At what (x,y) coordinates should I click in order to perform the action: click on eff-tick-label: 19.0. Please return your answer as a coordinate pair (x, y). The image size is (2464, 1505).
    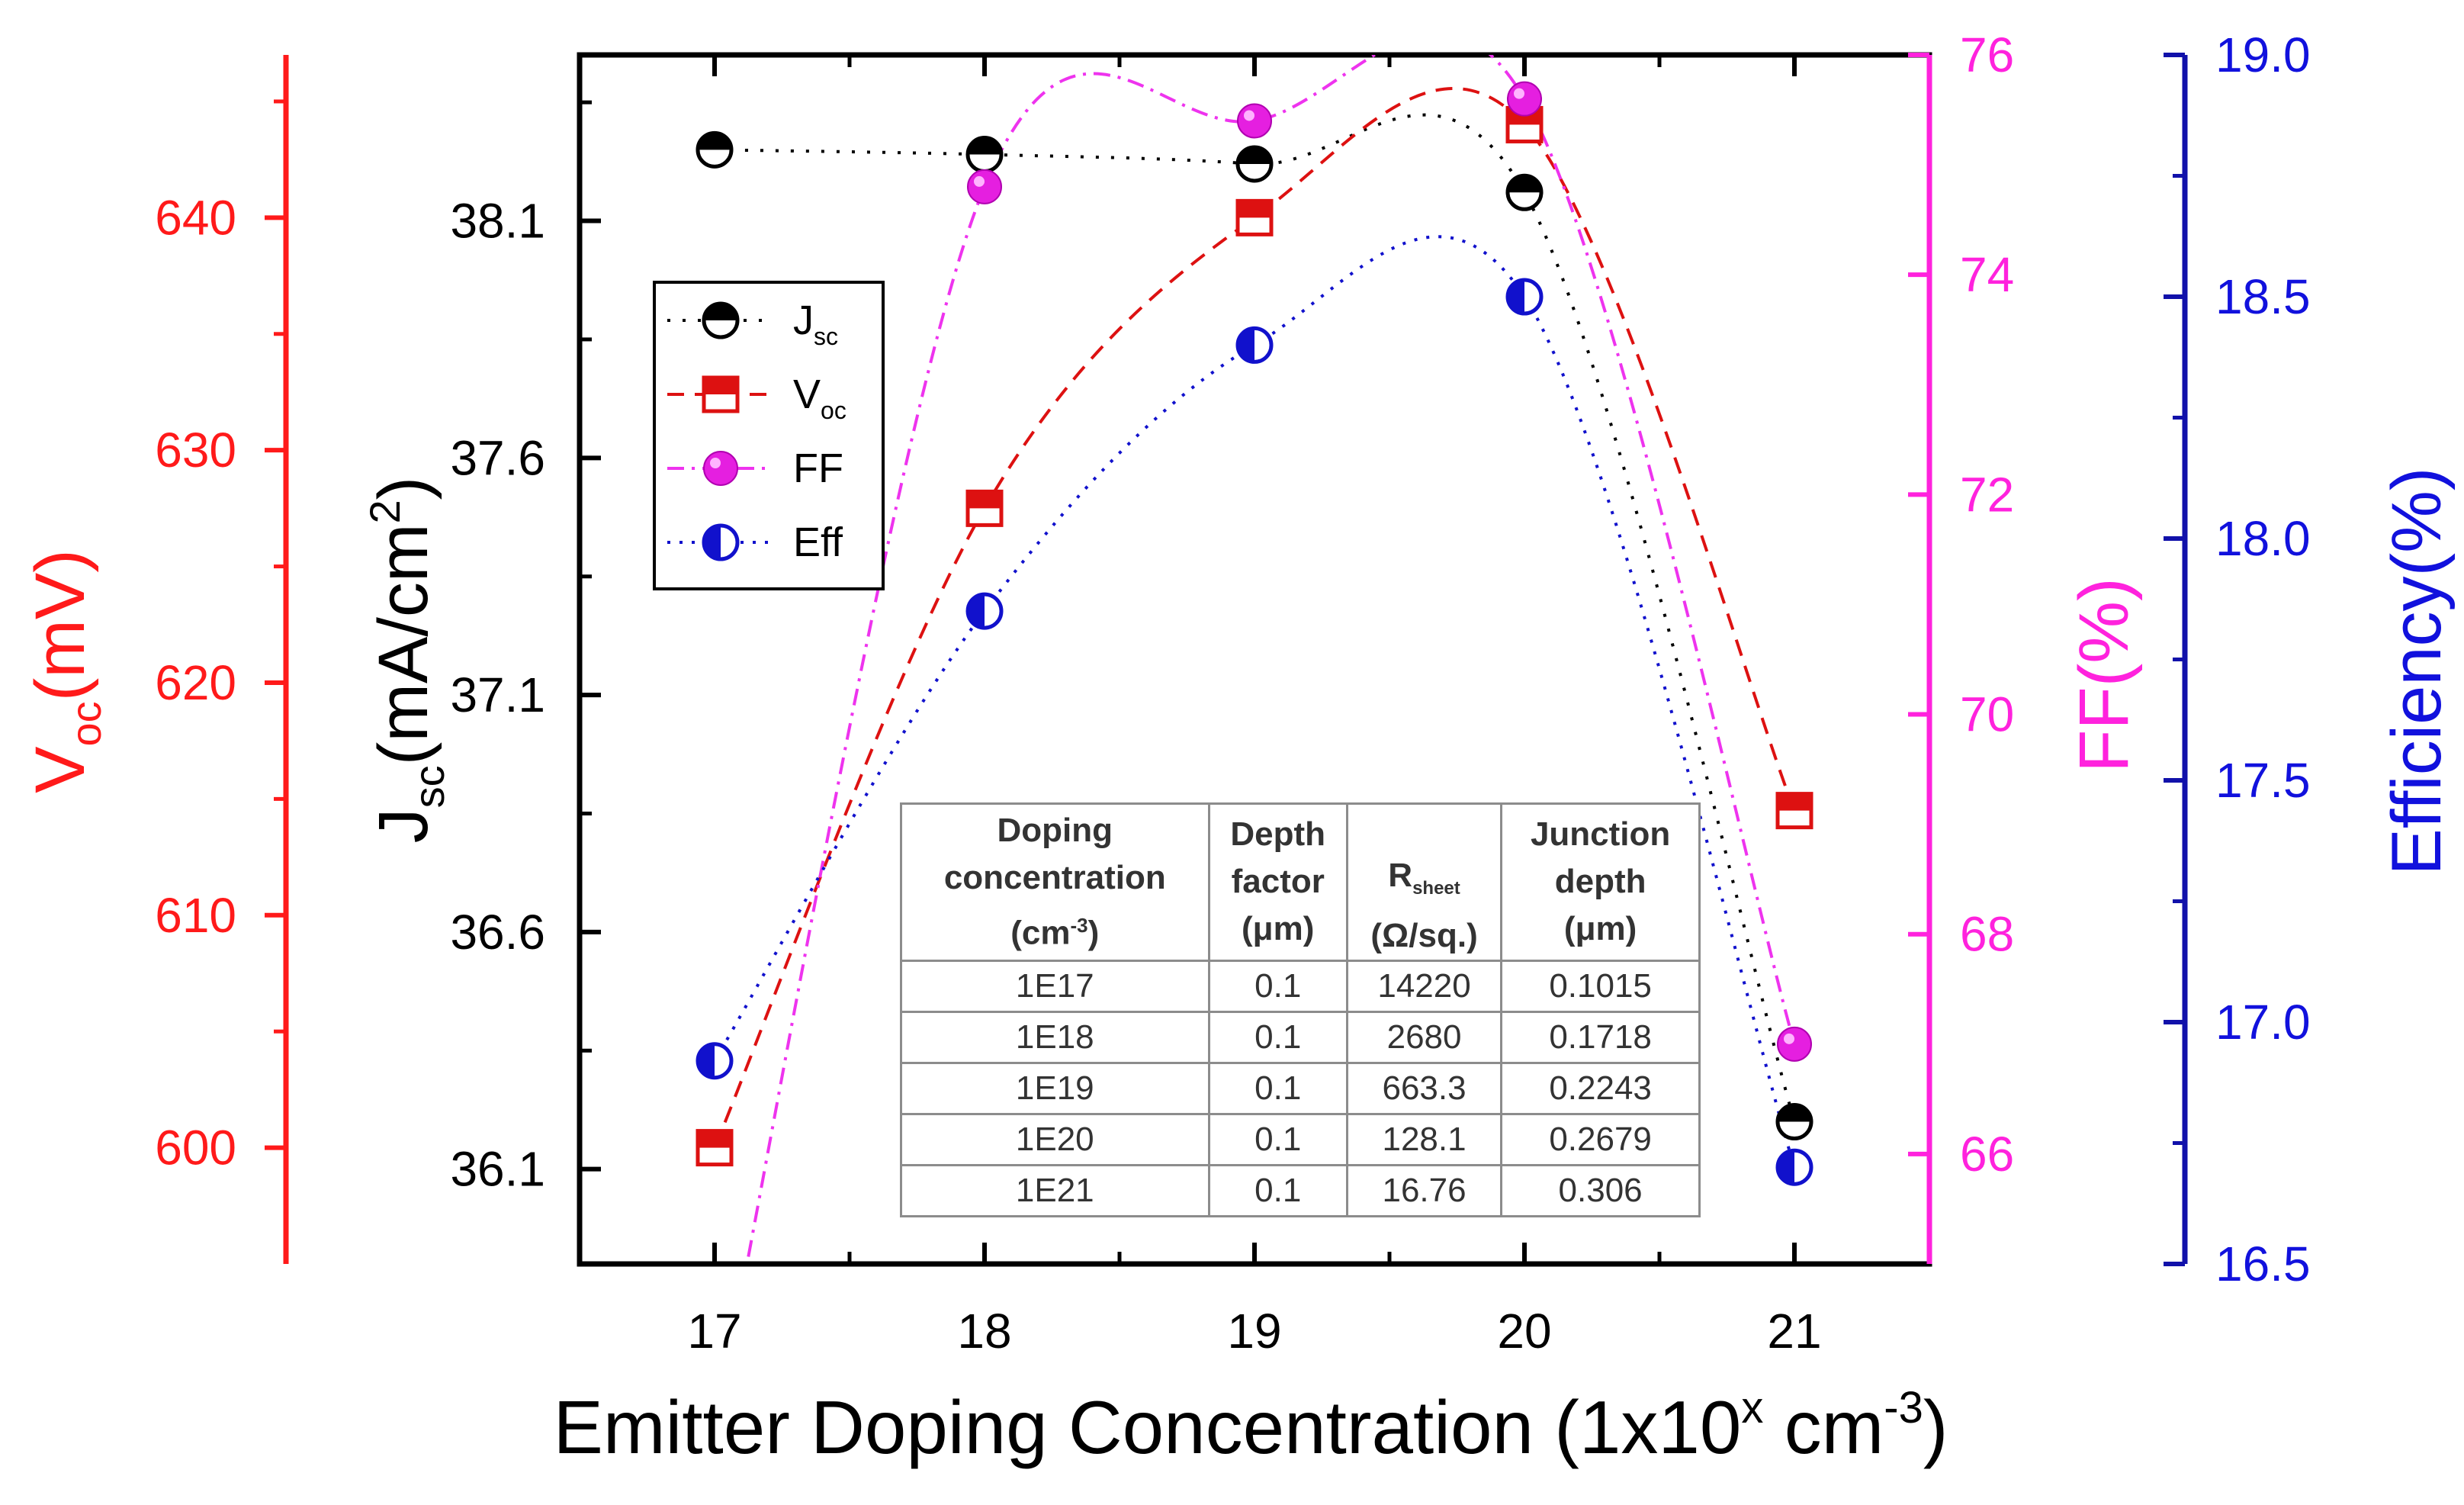
    Looking at the image, I should click on (2263, 54).